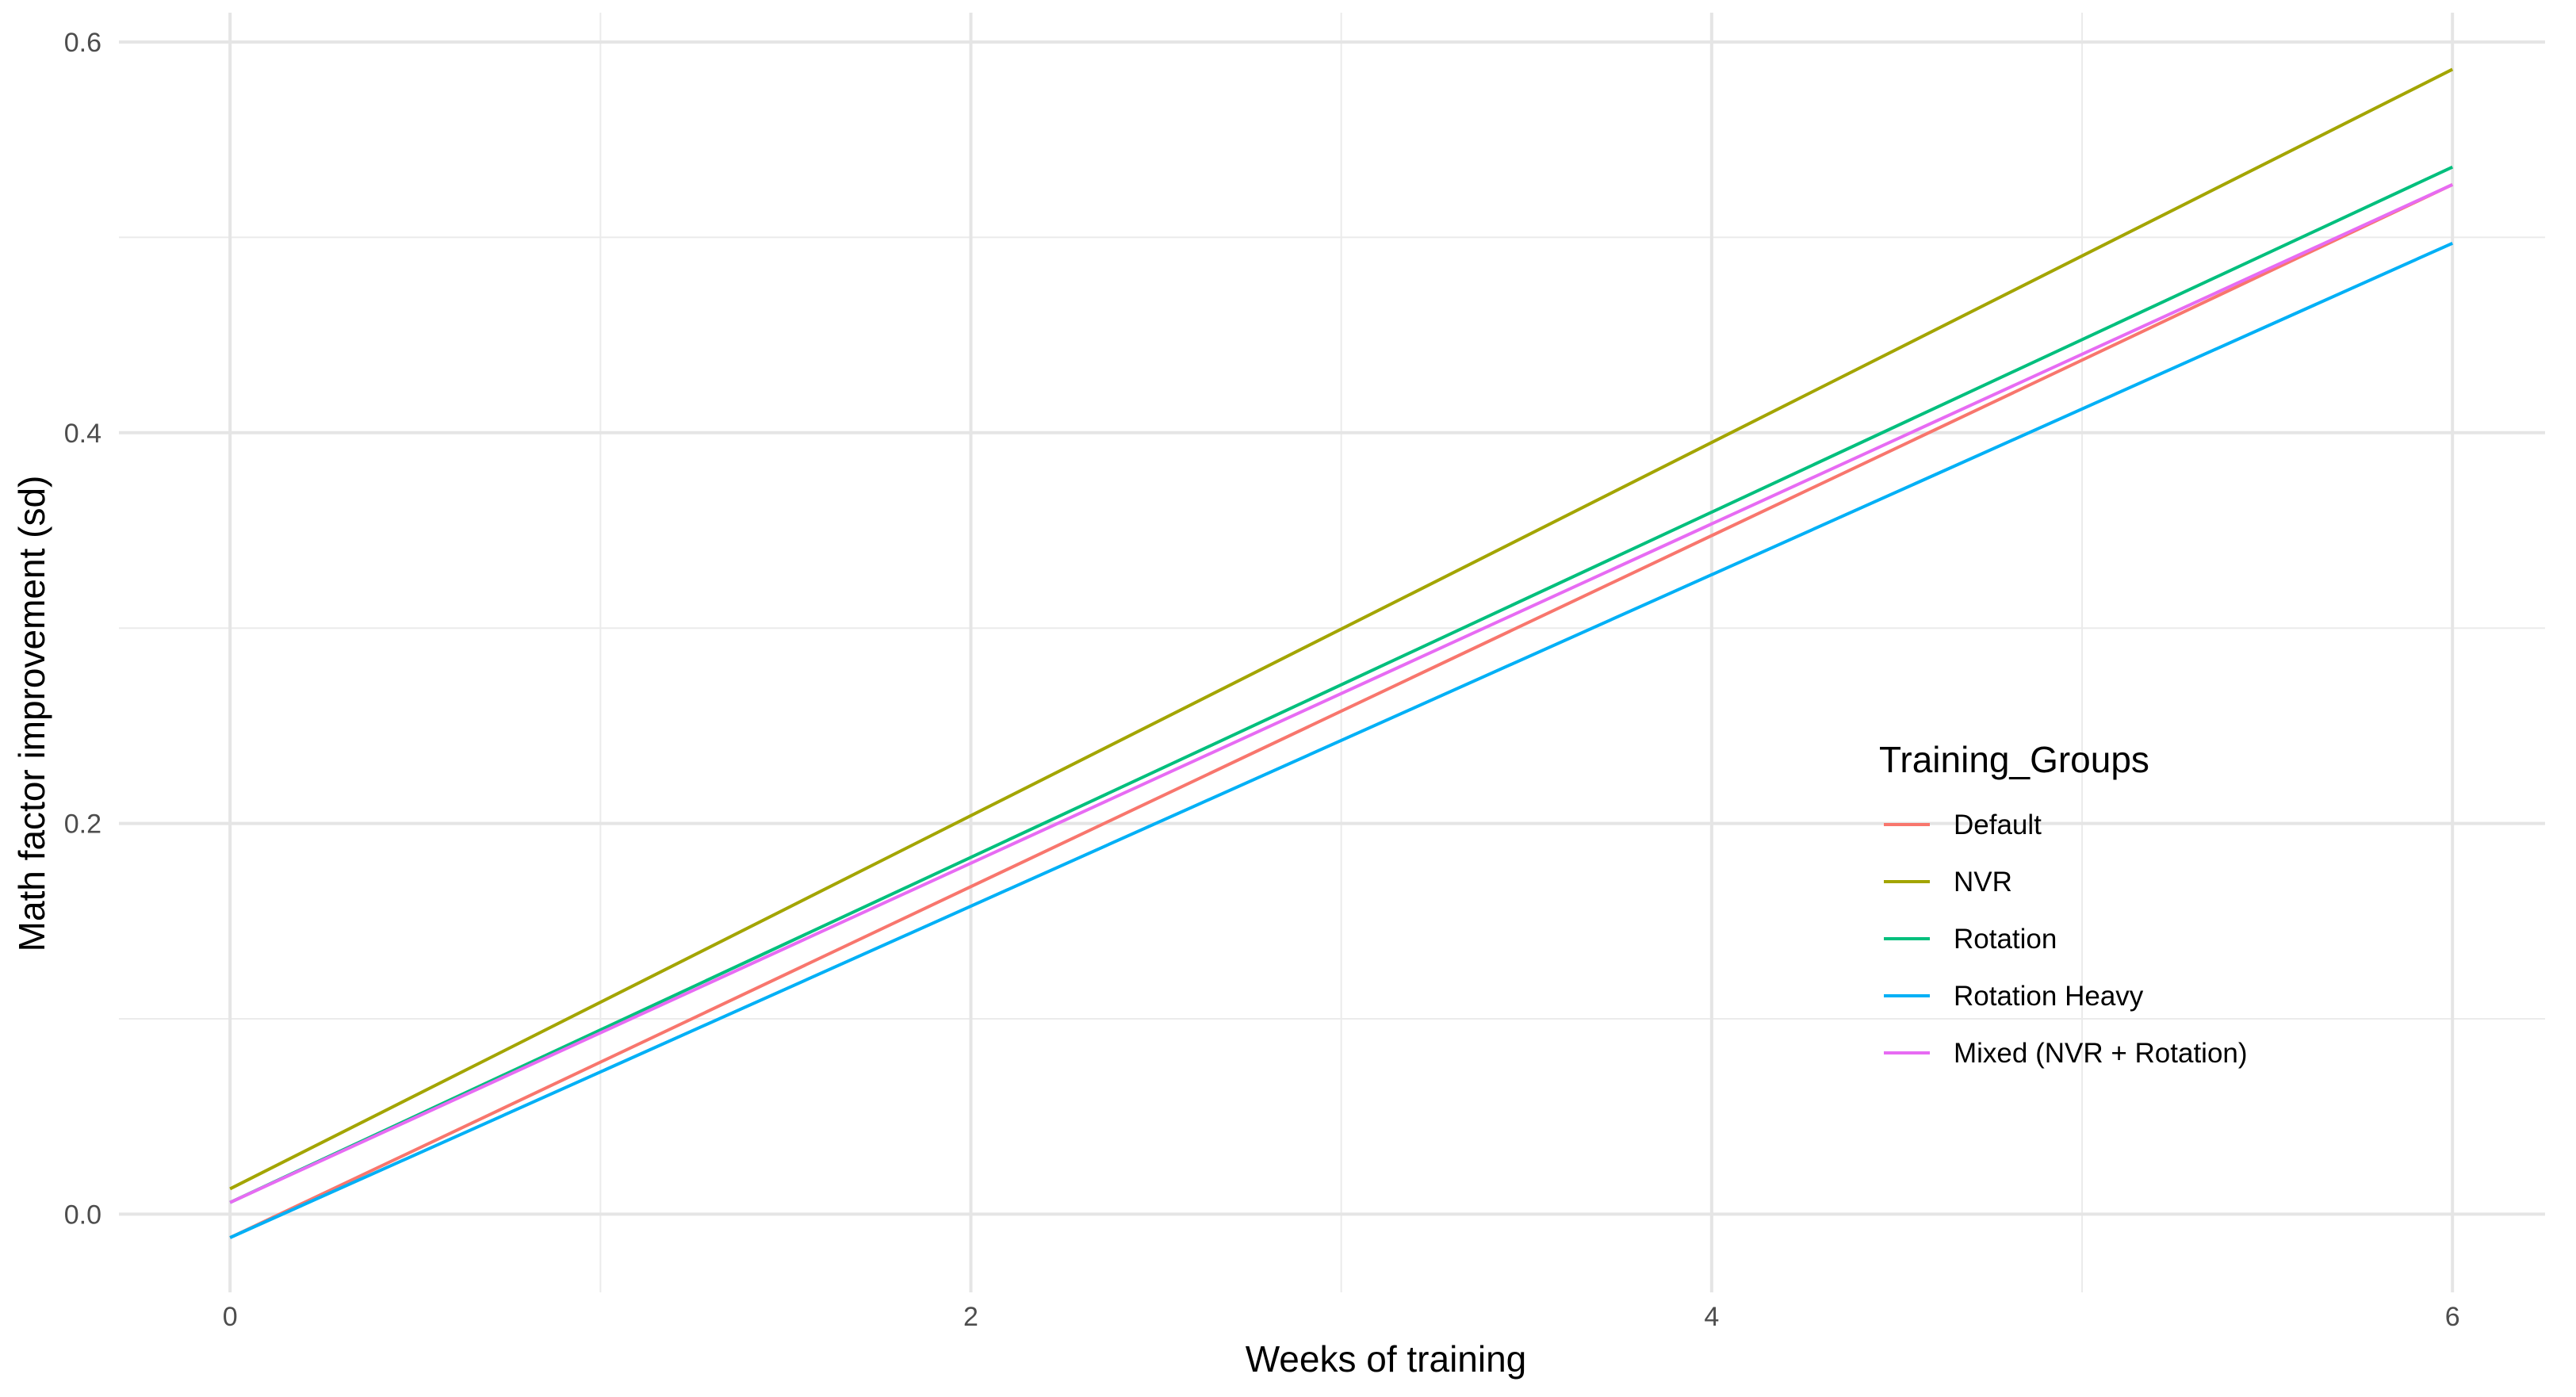 This screenshot has height=1397, width=2576. Describe the element at coordinates (2014, 760) in the screenshot. I see `legend-title: Training_Groups` at that location.